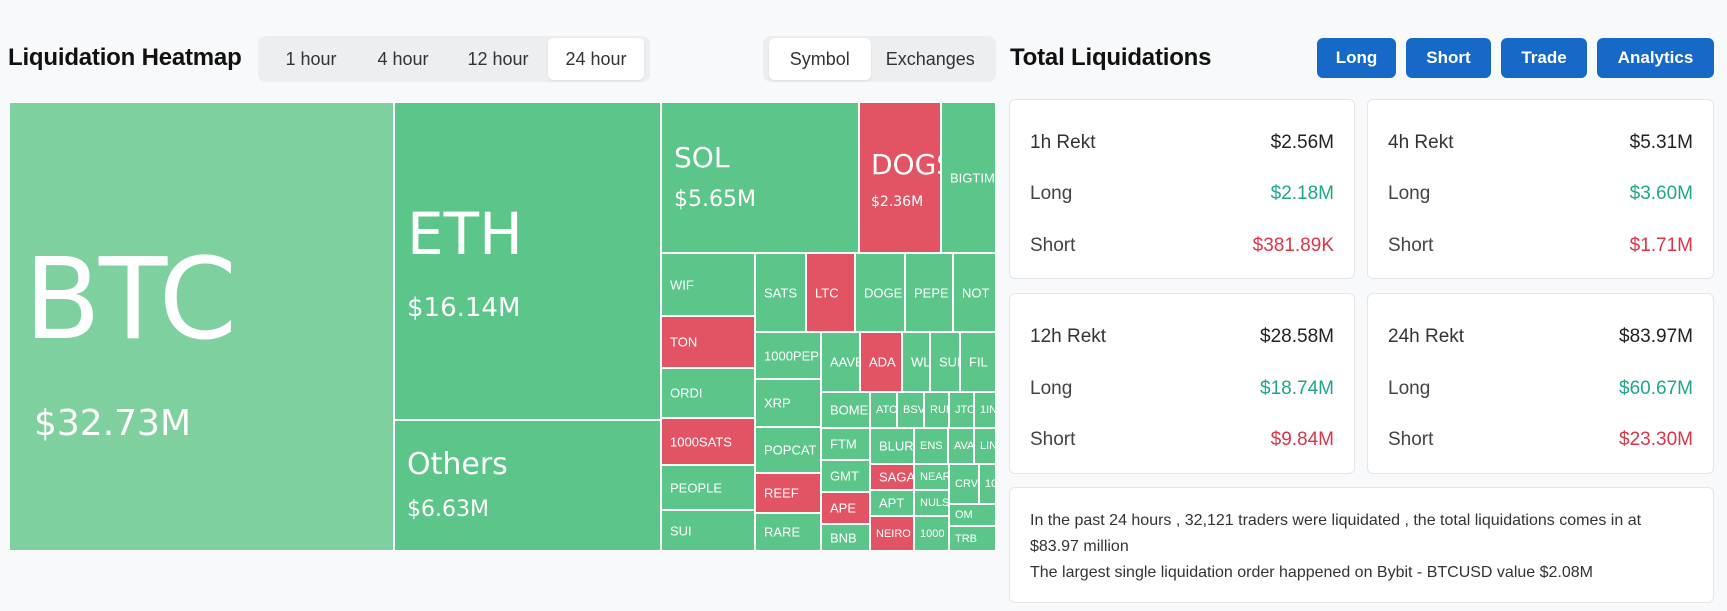  What do you see at coordinates (931, 533) in the screenshot?
I see `treemap-cell-1000: 1000` at bounding box center [931, 533].